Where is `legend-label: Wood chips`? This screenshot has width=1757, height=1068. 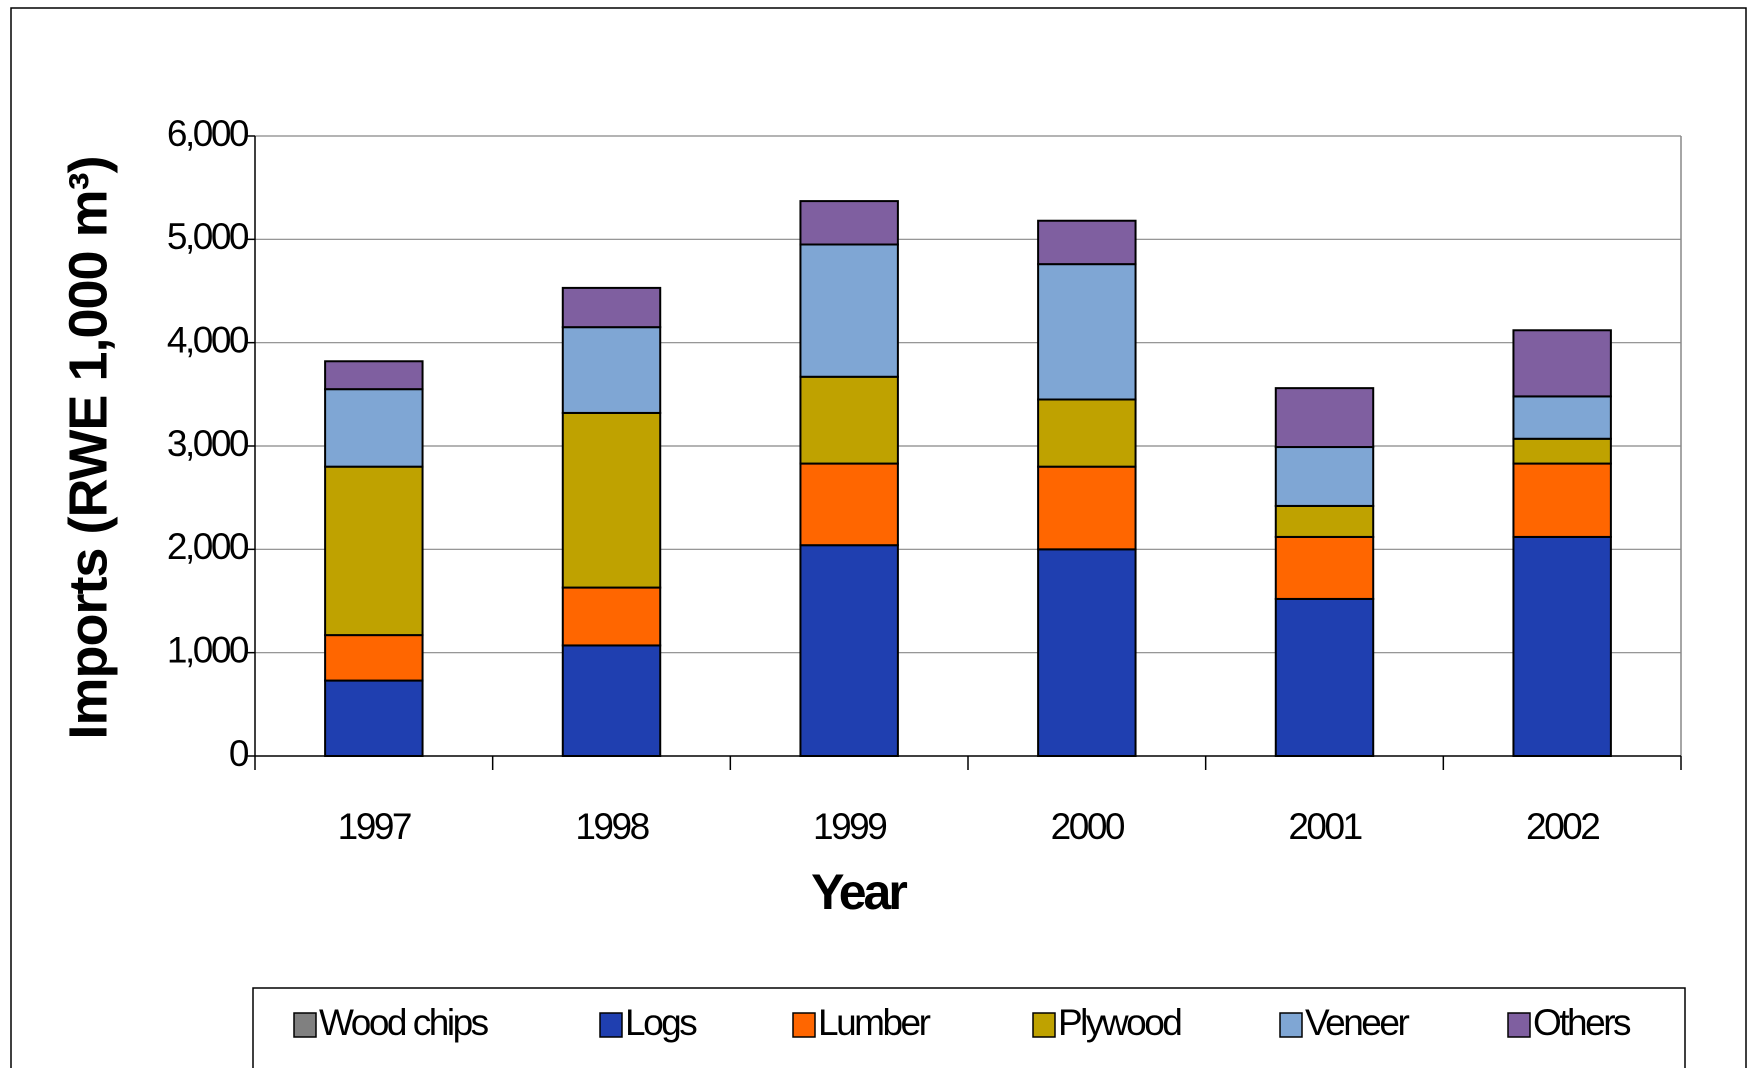
legend-label: Wood chips is located at coordinates (404, 1022).